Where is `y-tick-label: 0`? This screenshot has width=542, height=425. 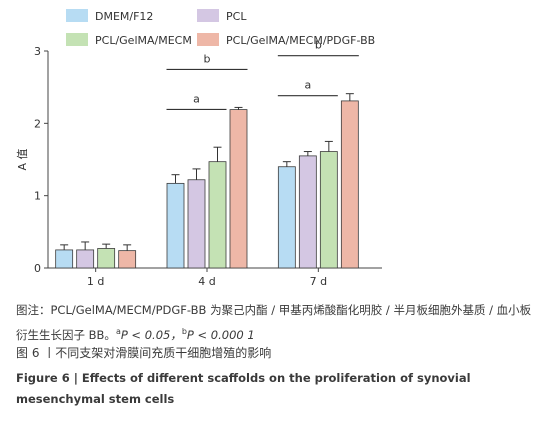 y-tick-label: 0 is located at coordinates (37, 268).